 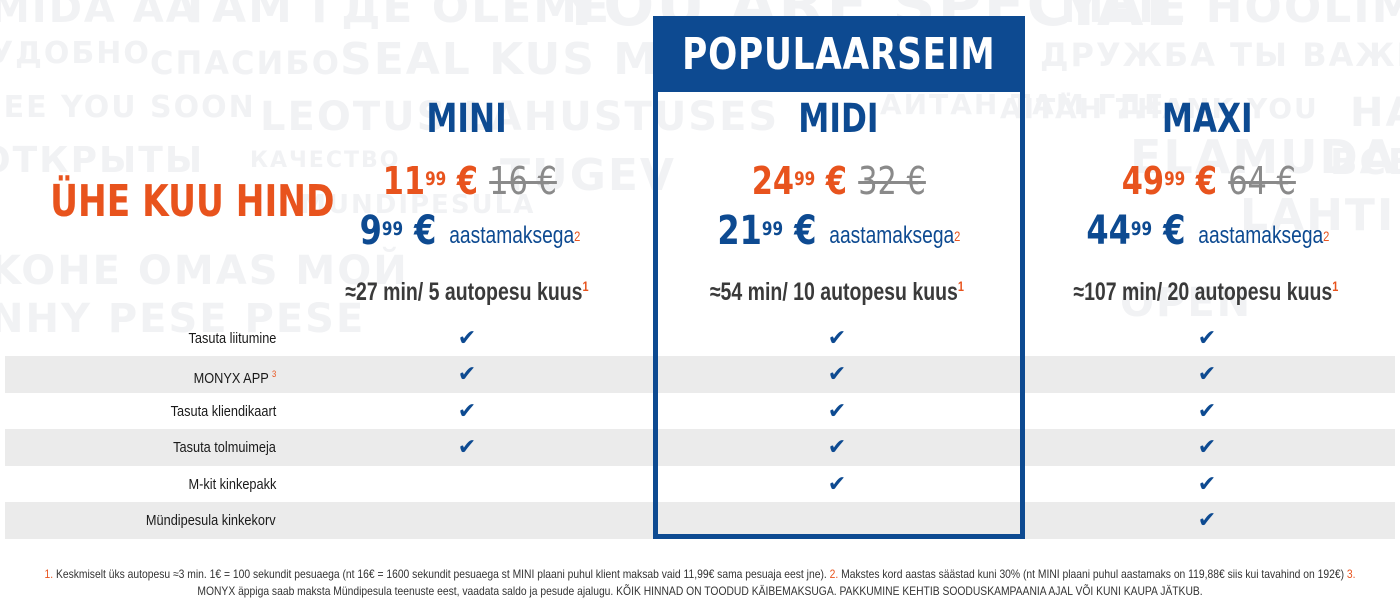 I want to click on old-price: 32 €, so click(x=892, y=181).